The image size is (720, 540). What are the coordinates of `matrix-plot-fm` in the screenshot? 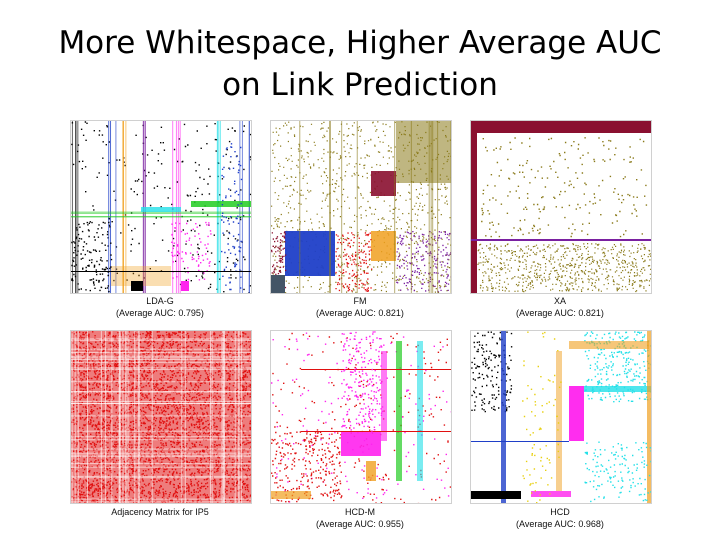 It's located at (361, 207).